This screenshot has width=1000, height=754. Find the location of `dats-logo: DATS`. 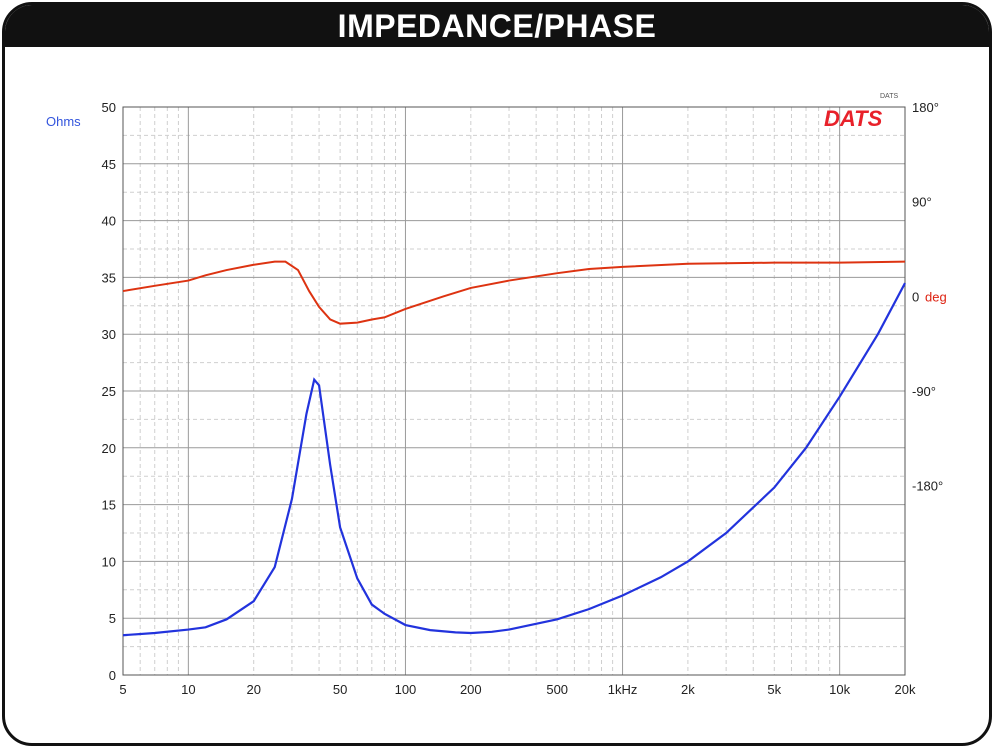

dats-logo: DATS is located at coordinates (853, 118).